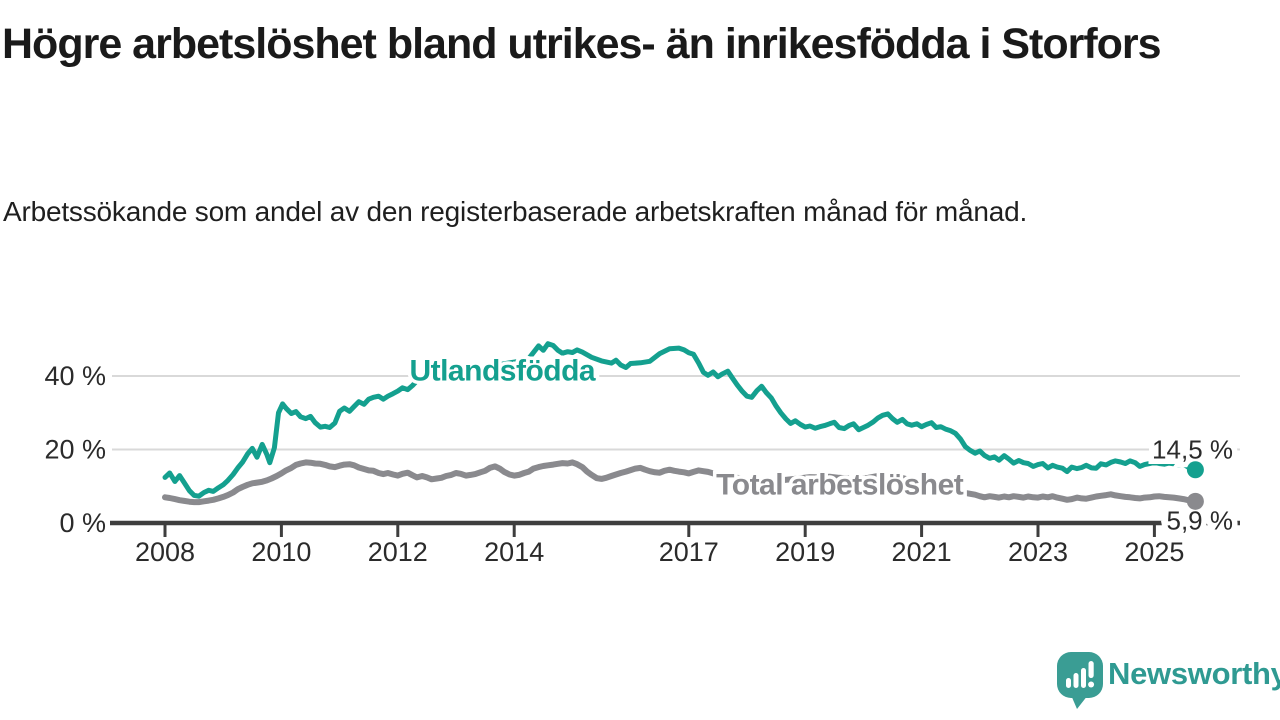  What do you see at coordinates (75, 376) in the screenshot?
I see `y-axis-tick-label: 40 %` at bounding box center [75, 376].